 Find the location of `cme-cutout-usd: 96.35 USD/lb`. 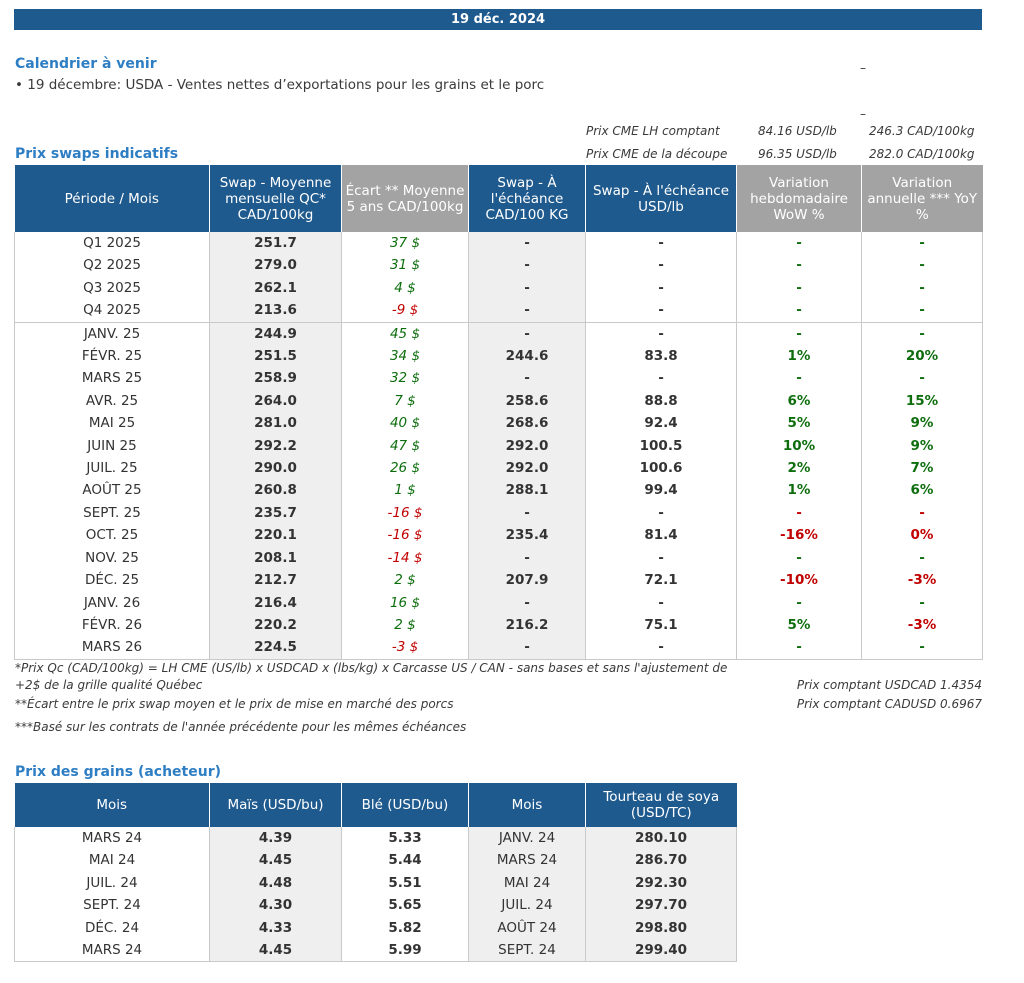

cme-cutout-usd: 96.35 USD/lb is located at coordinates (797, 154).